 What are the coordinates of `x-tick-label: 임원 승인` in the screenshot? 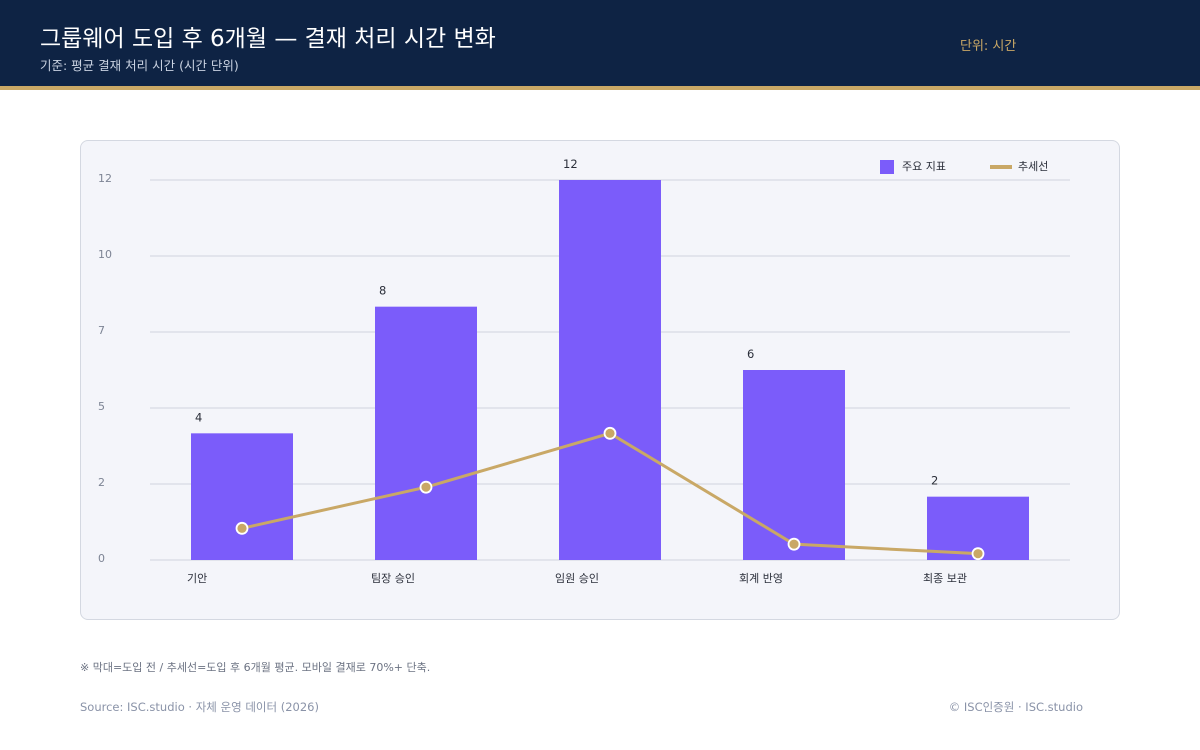 It's located at (577, 578).